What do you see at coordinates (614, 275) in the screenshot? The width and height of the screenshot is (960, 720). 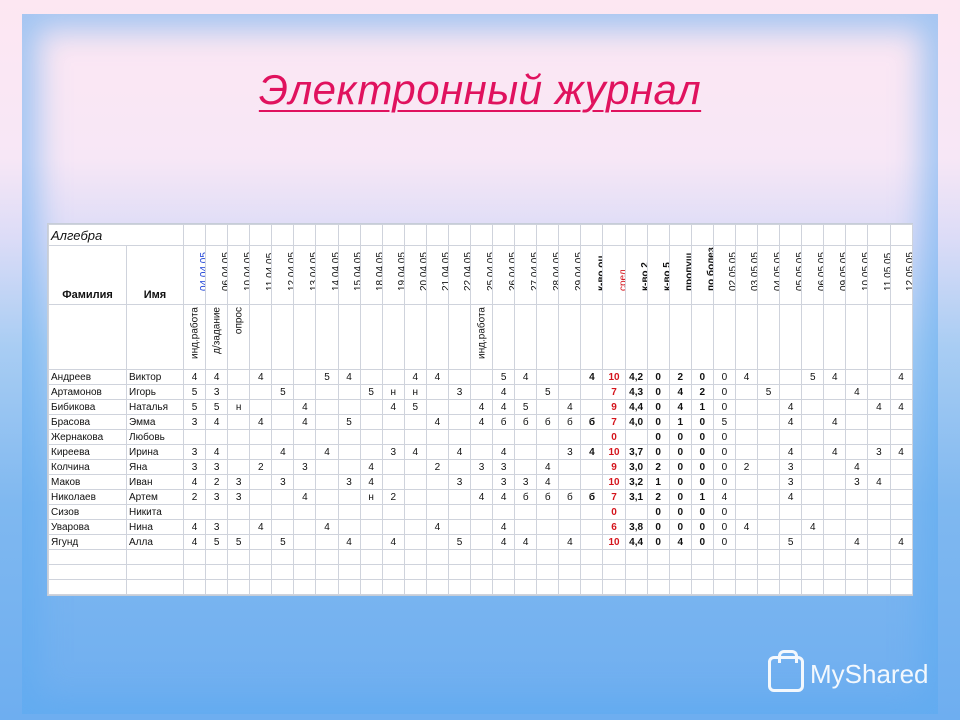 I see `column-header: сред` at bounding box center [614, 275].